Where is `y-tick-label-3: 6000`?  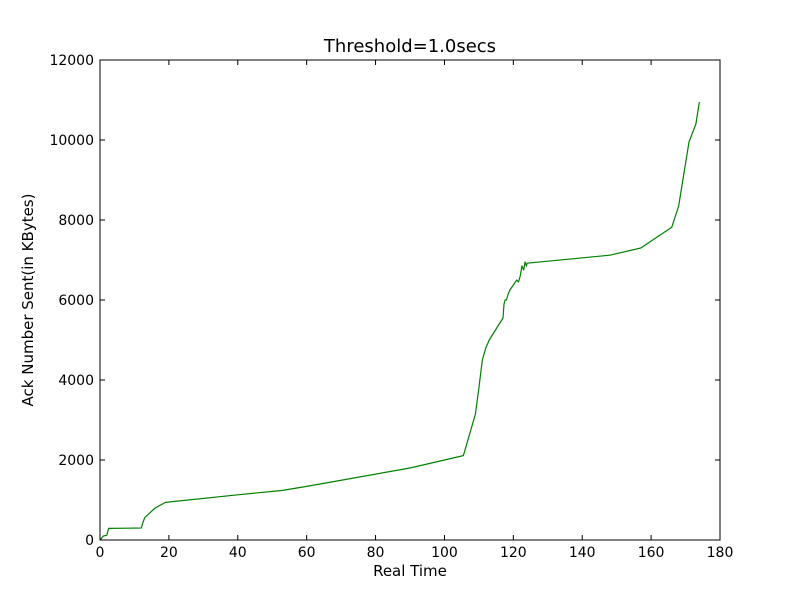
y-tick-label-3: 6000 is located at coordinates (76, 301).